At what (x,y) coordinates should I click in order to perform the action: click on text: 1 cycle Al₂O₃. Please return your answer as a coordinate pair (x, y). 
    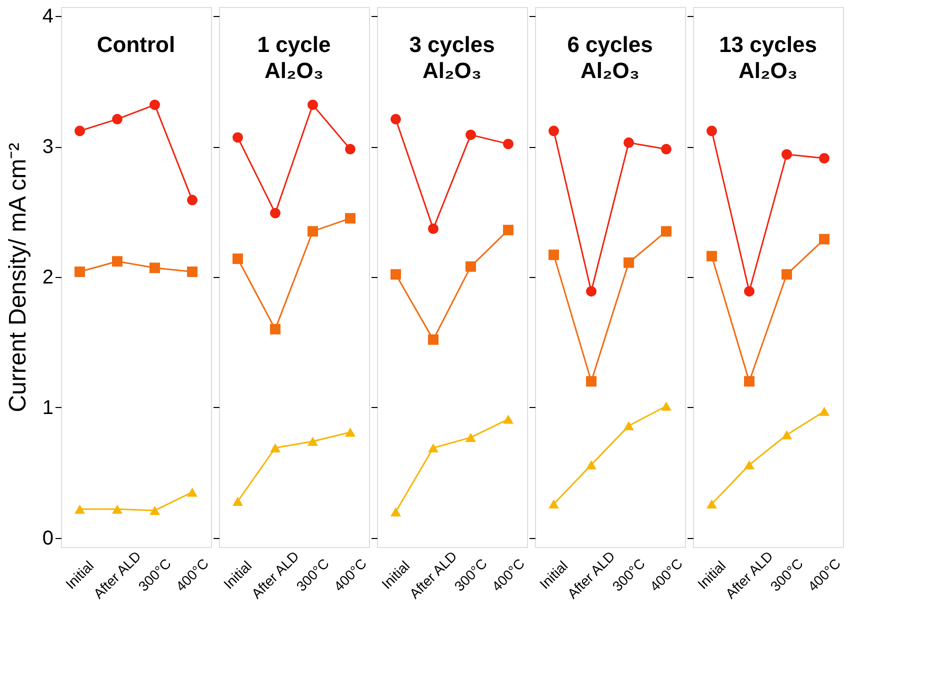
    Looking at the image, I should click on (294, 57).